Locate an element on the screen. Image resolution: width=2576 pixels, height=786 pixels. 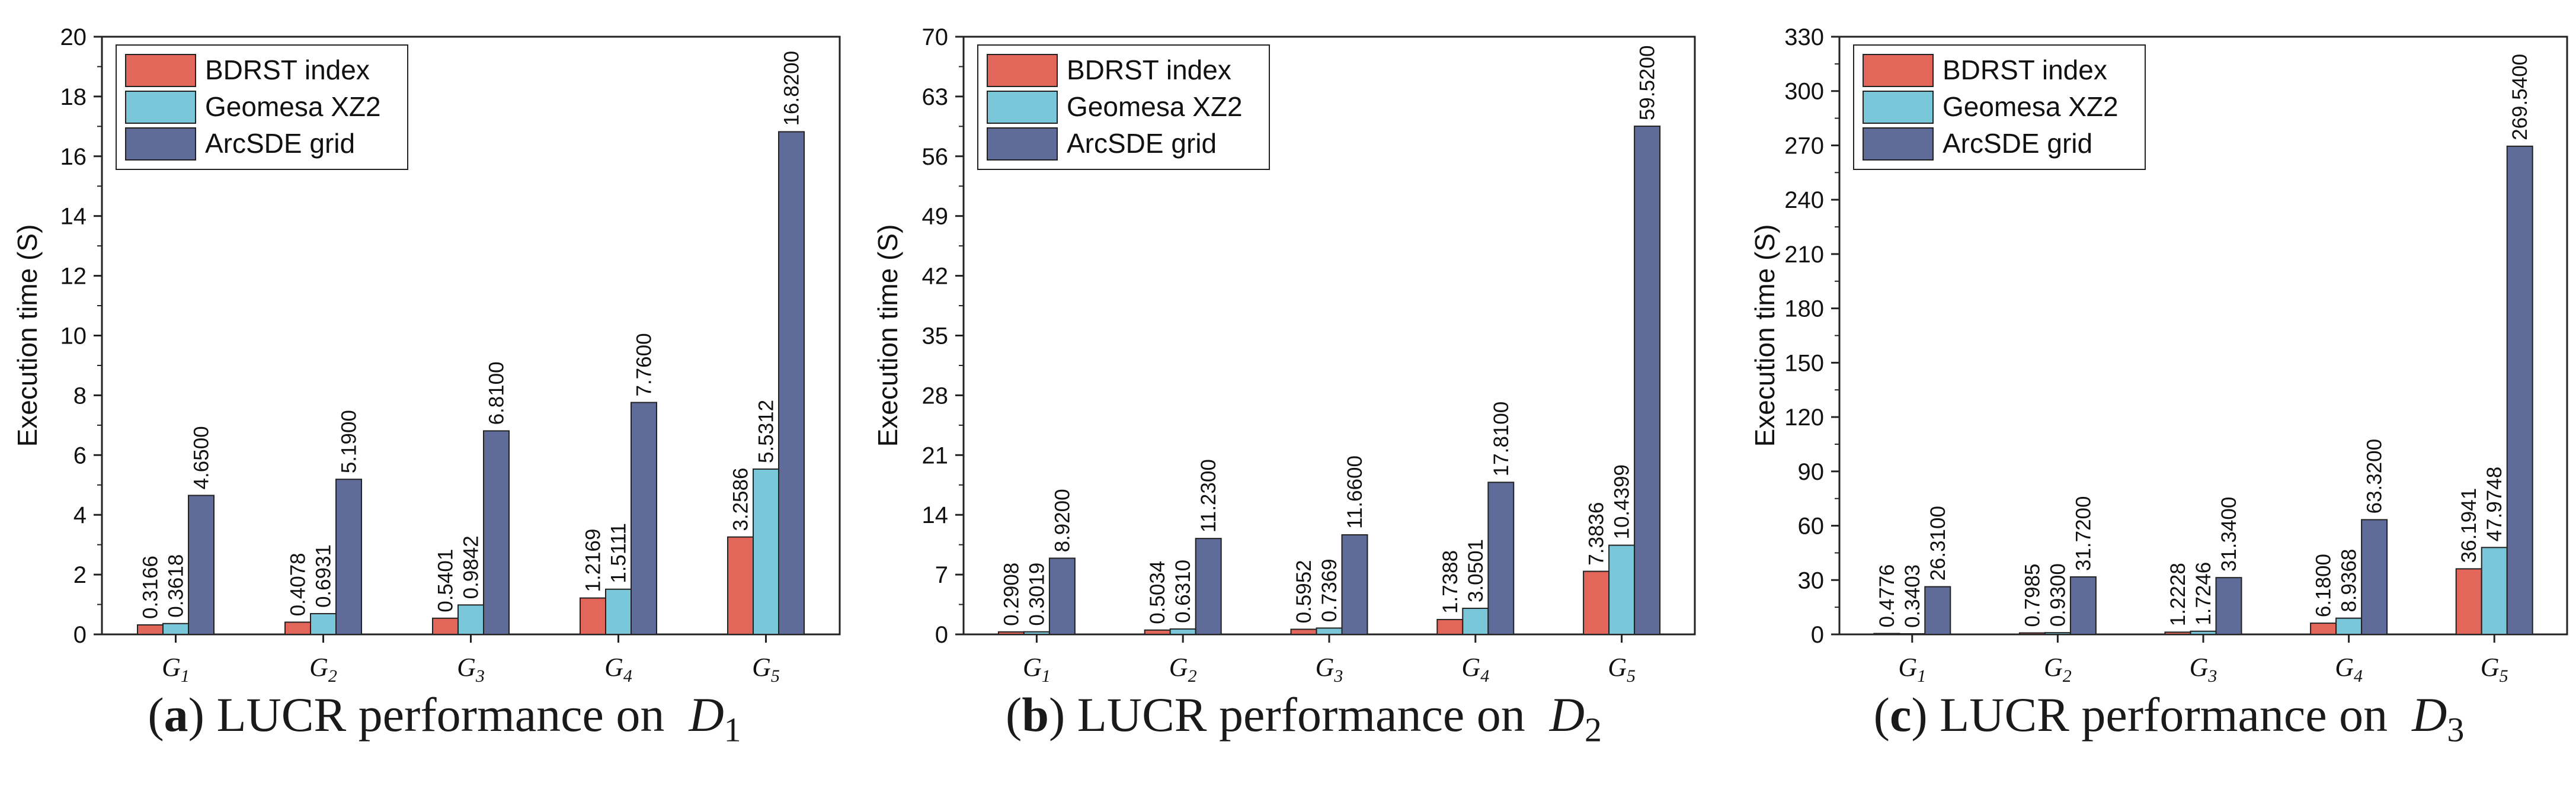
data-label-arcsde: 16.8200 is located at coordinates (792, 88).